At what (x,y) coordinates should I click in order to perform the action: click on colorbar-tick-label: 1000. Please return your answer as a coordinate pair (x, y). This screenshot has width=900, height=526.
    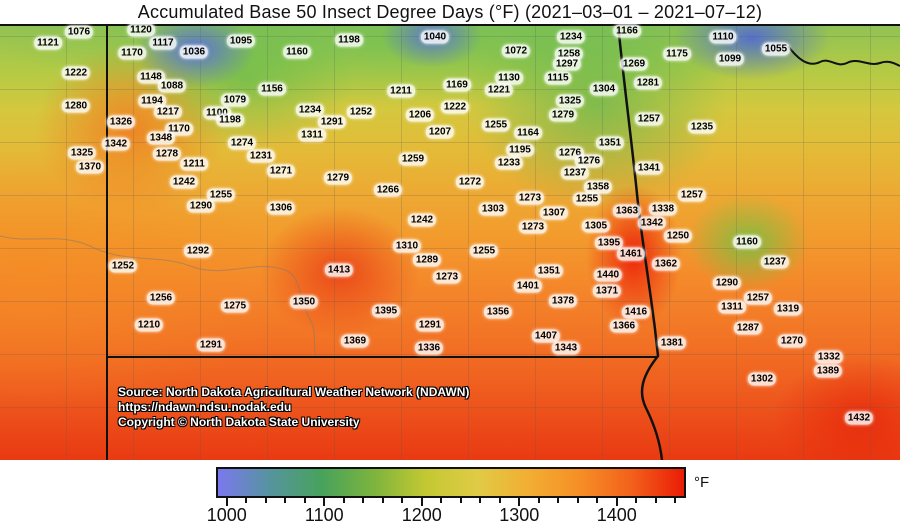
    Looking at the image, I should click on (226, 515).